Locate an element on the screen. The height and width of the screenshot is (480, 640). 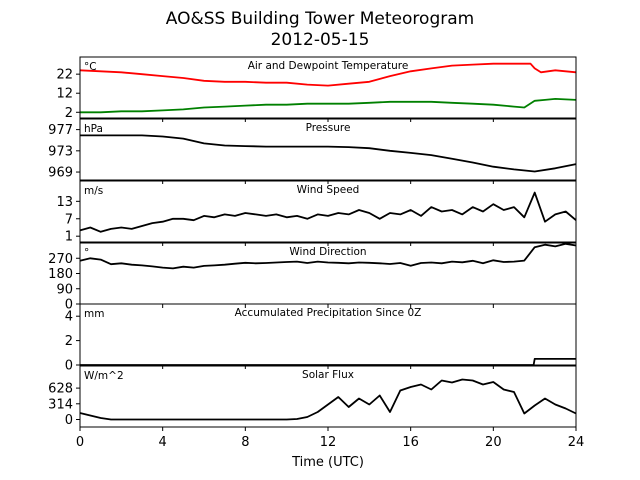
panel-4-ytick-label-2: 4 is located at coordinates (69, 317).